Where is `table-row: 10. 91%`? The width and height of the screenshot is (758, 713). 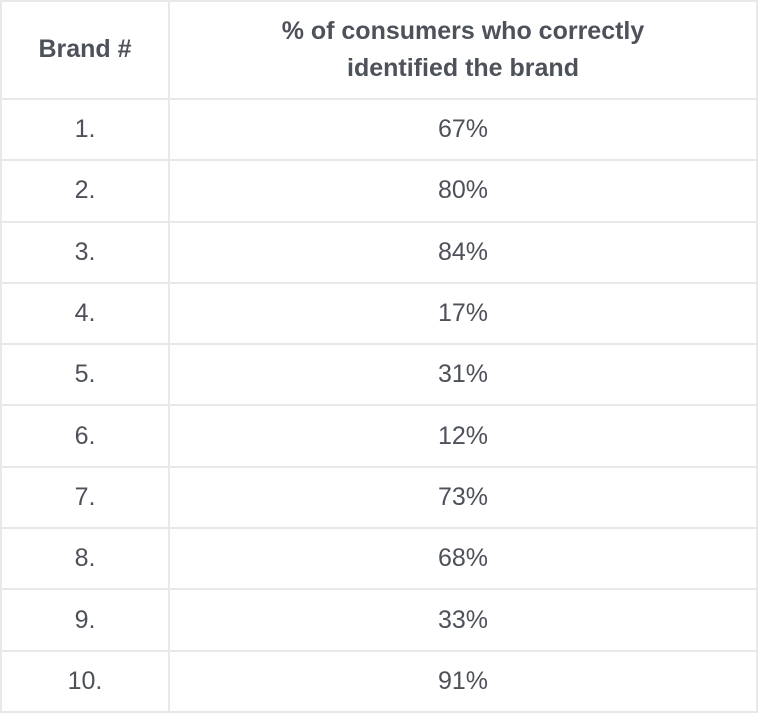
table-row: 10. 91% is located at coordinates (379, 681).